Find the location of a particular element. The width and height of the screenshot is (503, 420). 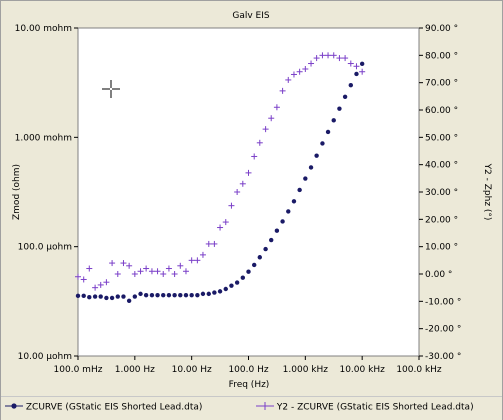

x-tick-label: 100.0 Hz is located at coordinates (248, 370).